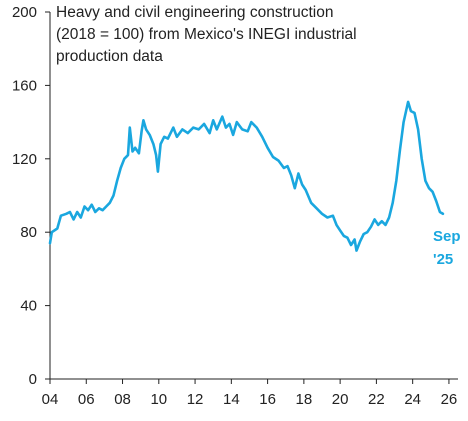  I want to click on x-tick-label: 14, so click(231, 399).